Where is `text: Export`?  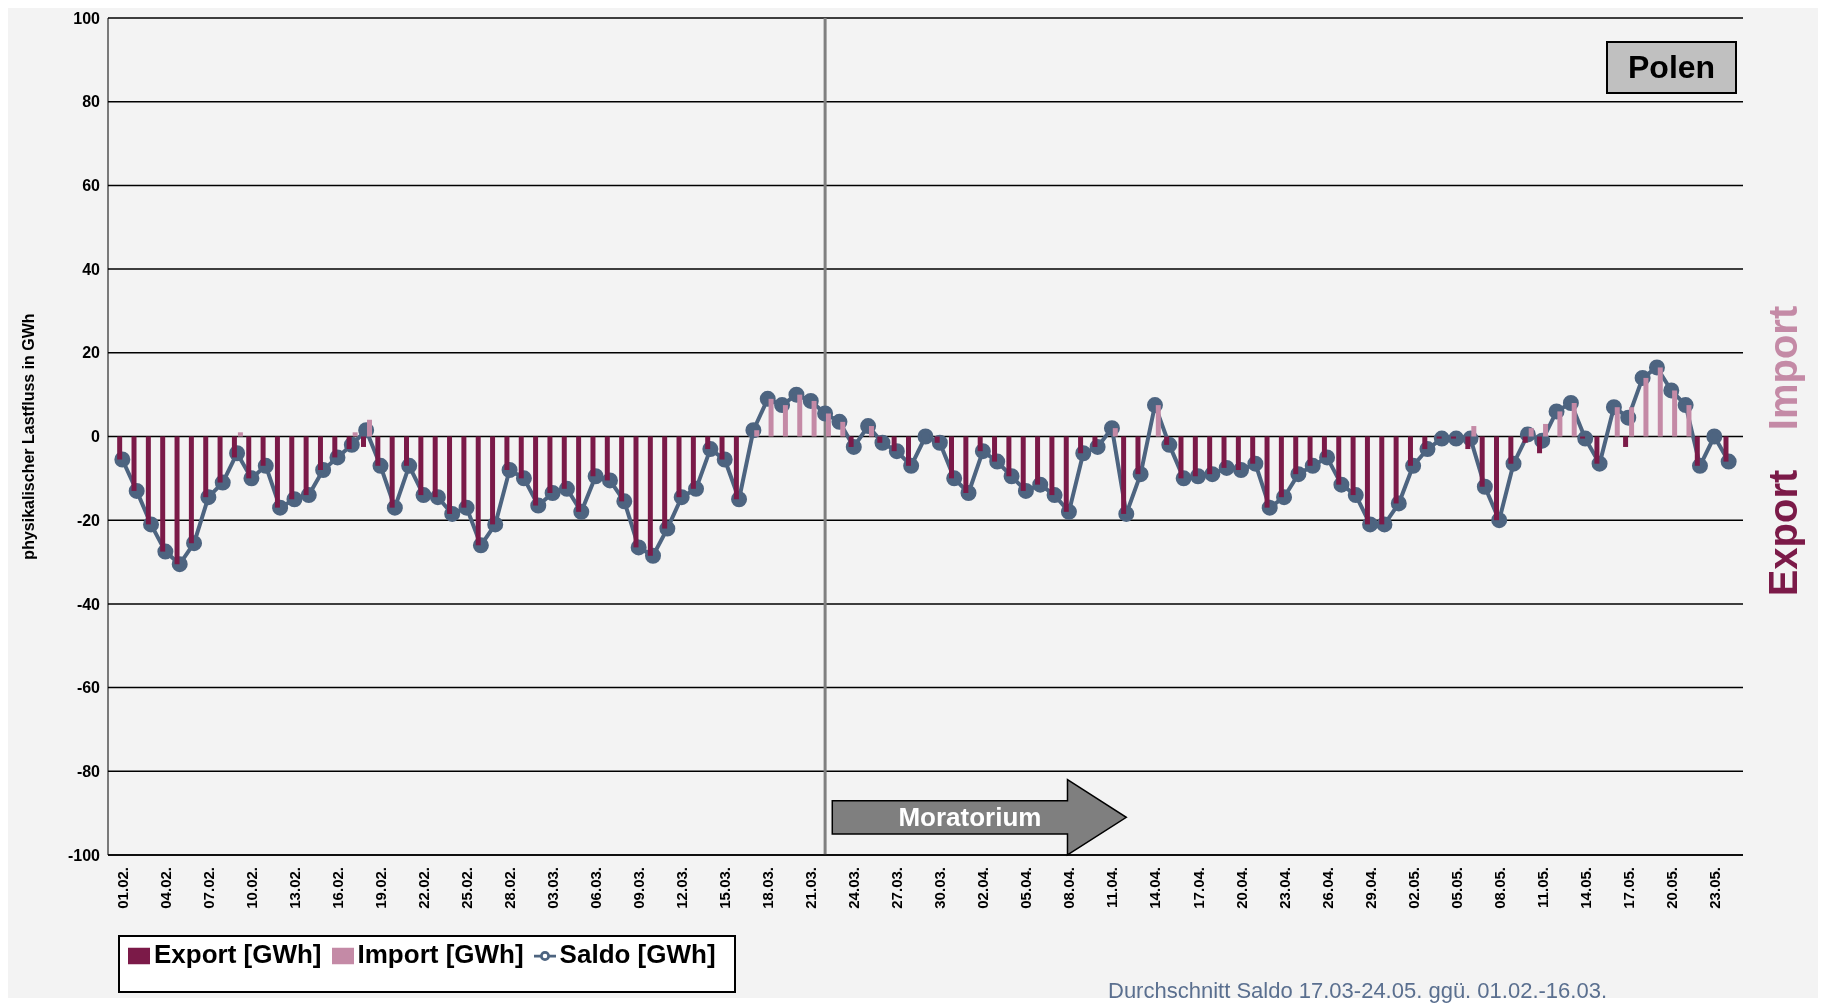 text: Export is located at coordinates (1783, 533).